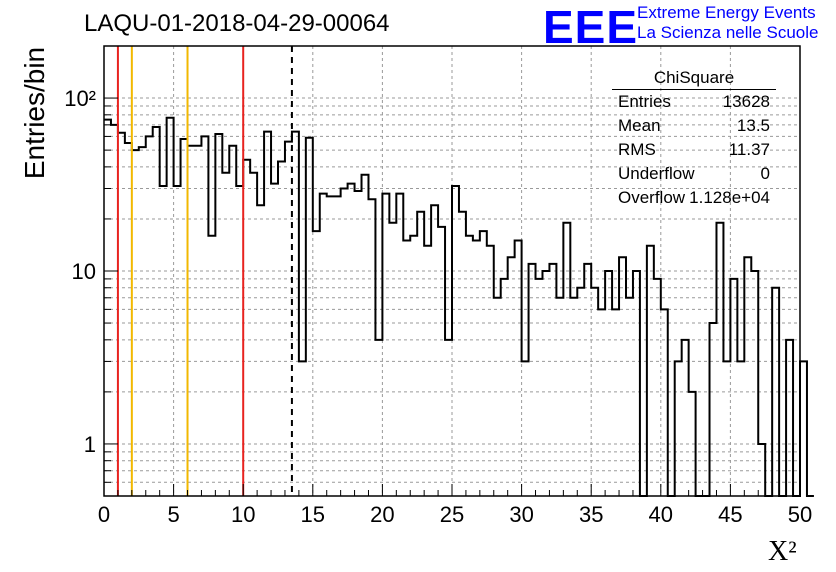  What do you see at coordinates (730, 514) in the screenshot?
I see `x-tick-label: 45` at bounding box center [730, 514].